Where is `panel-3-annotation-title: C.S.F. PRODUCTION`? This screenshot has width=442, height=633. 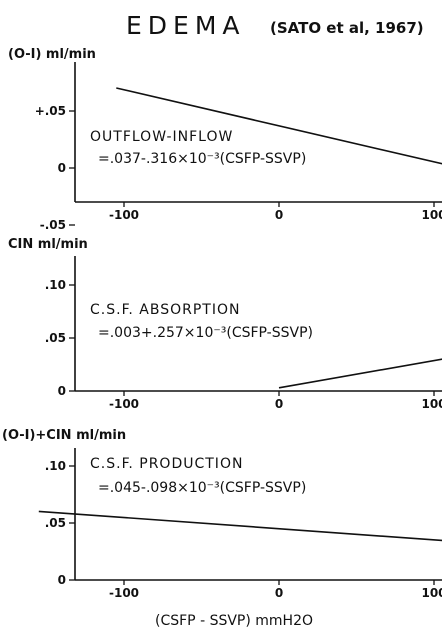
panel-3-annotation-title: C.S.F. PRODUCTION is located at coordinates (166, 464).